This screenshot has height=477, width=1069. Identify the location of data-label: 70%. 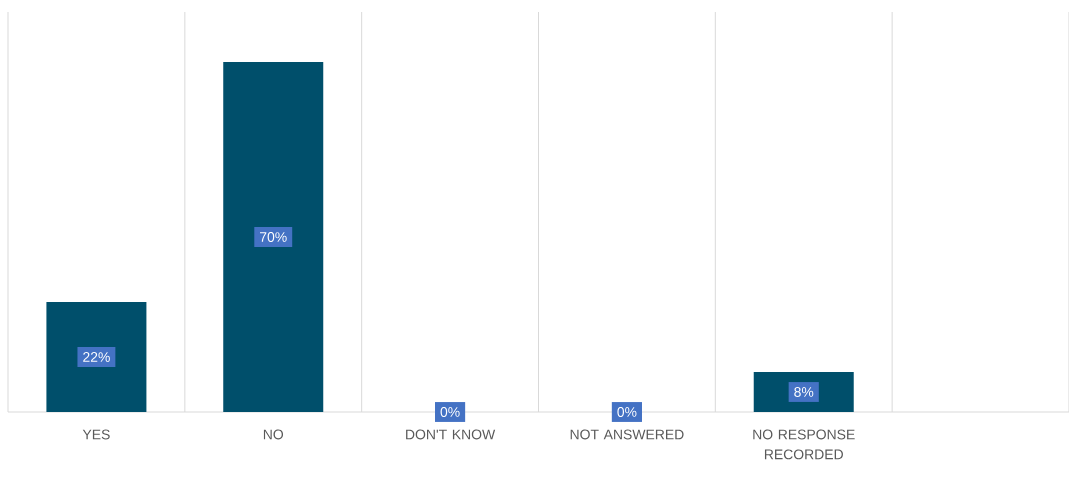
(273, 237).